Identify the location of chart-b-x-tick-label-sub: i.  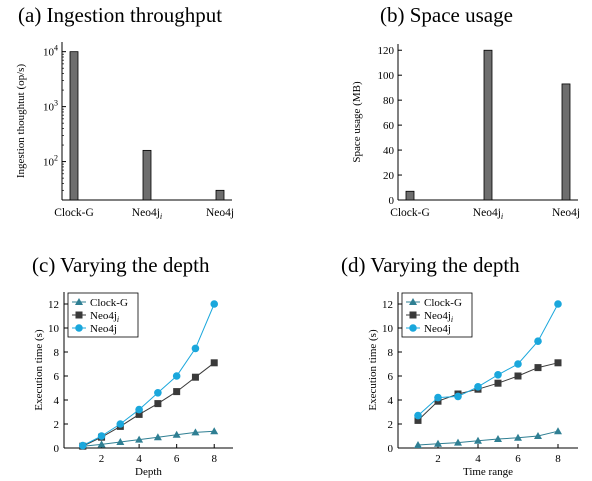
(502, 216).